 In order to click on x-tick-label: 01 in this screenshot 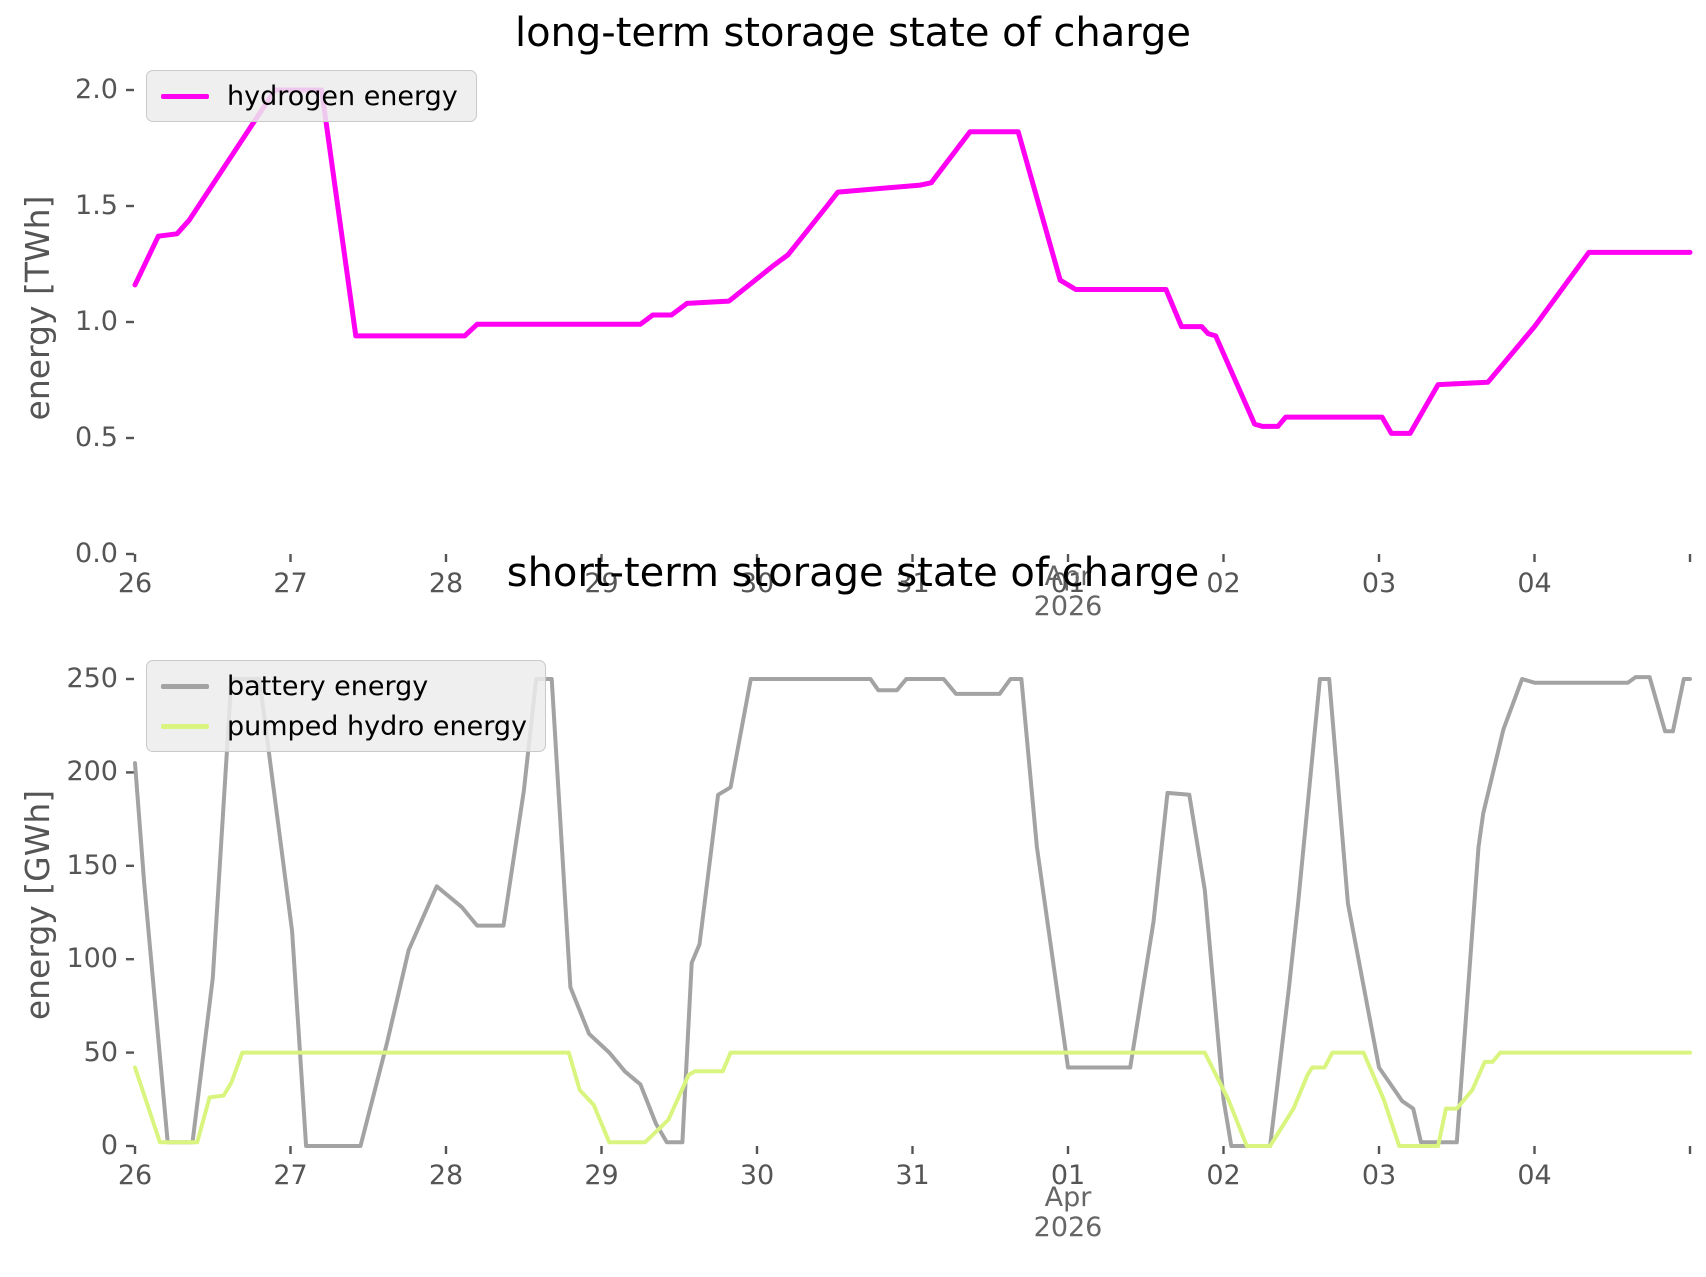, I will do `click(1068, 1175)`.